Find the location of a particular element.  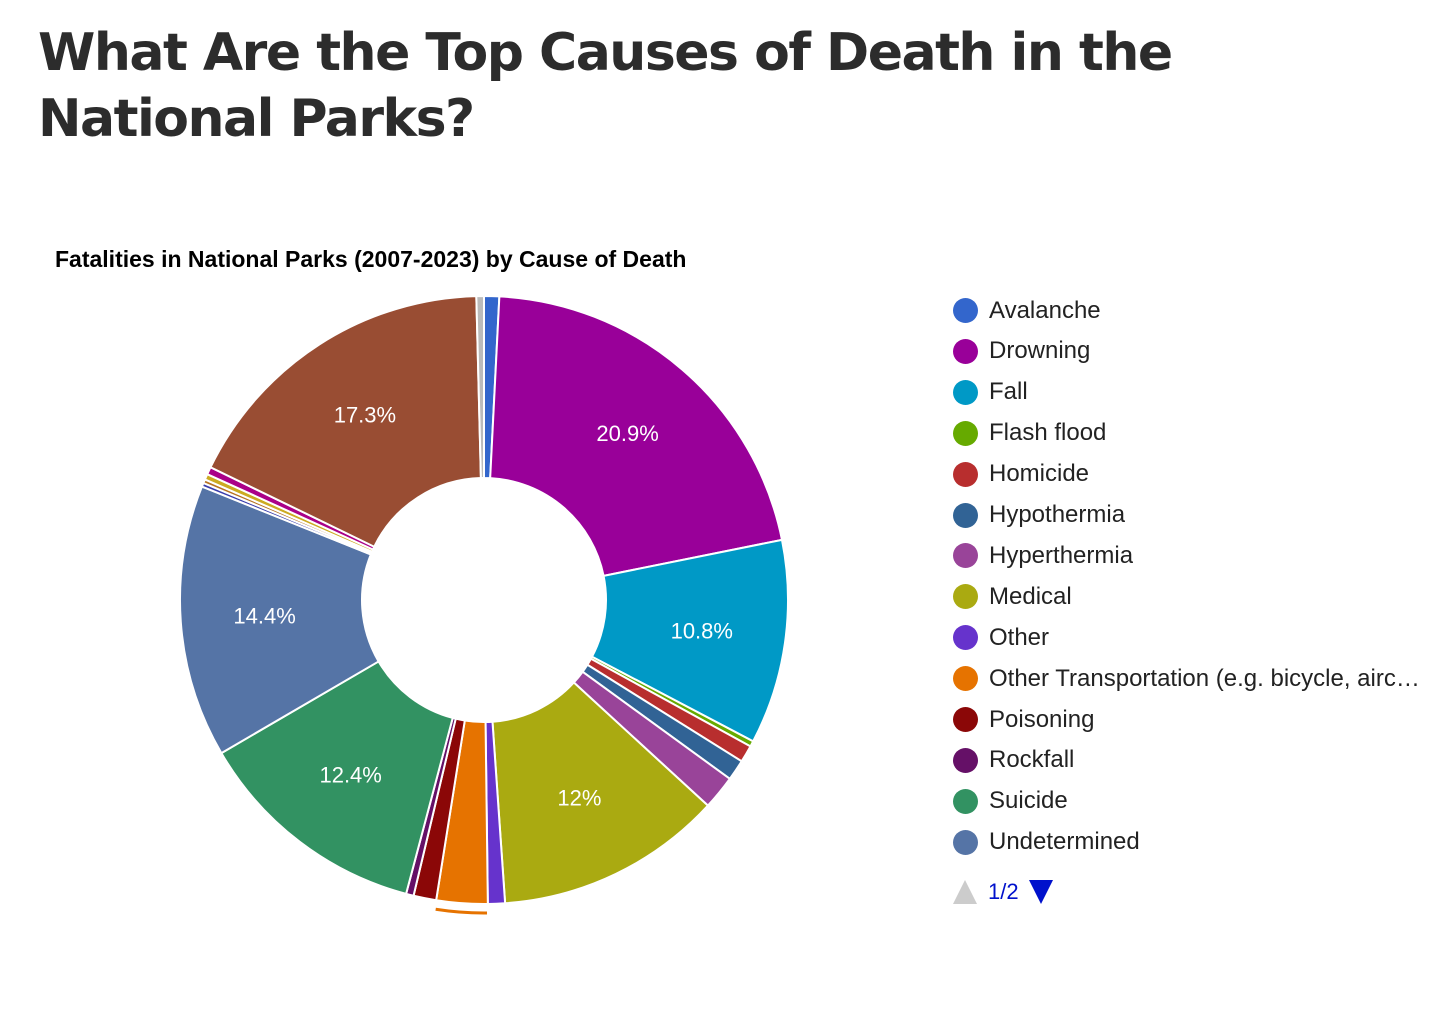

slice-value-label: 12% is located at coordinates (579, 798).